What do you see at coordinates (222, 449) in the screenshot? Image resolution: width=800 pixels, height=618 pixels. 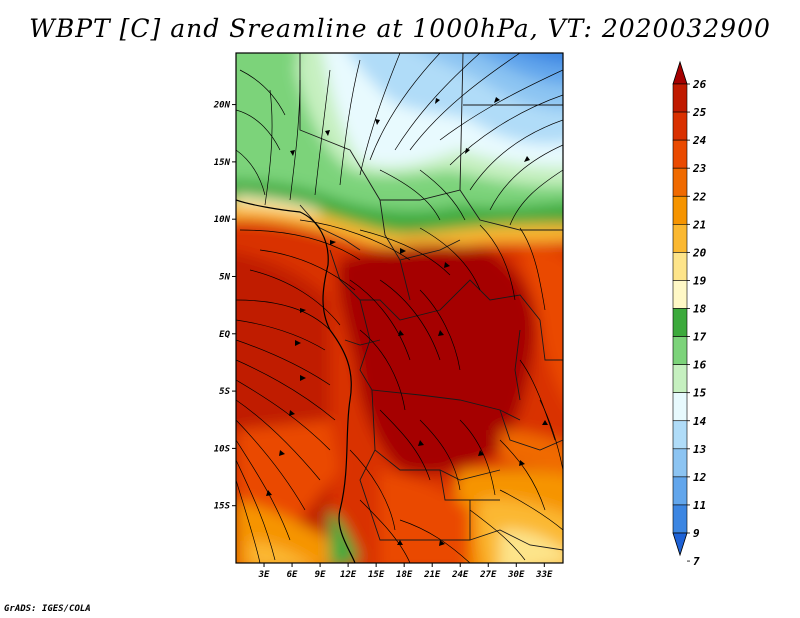 I see `lat-label: 10S` at bounding box center [222, 449].